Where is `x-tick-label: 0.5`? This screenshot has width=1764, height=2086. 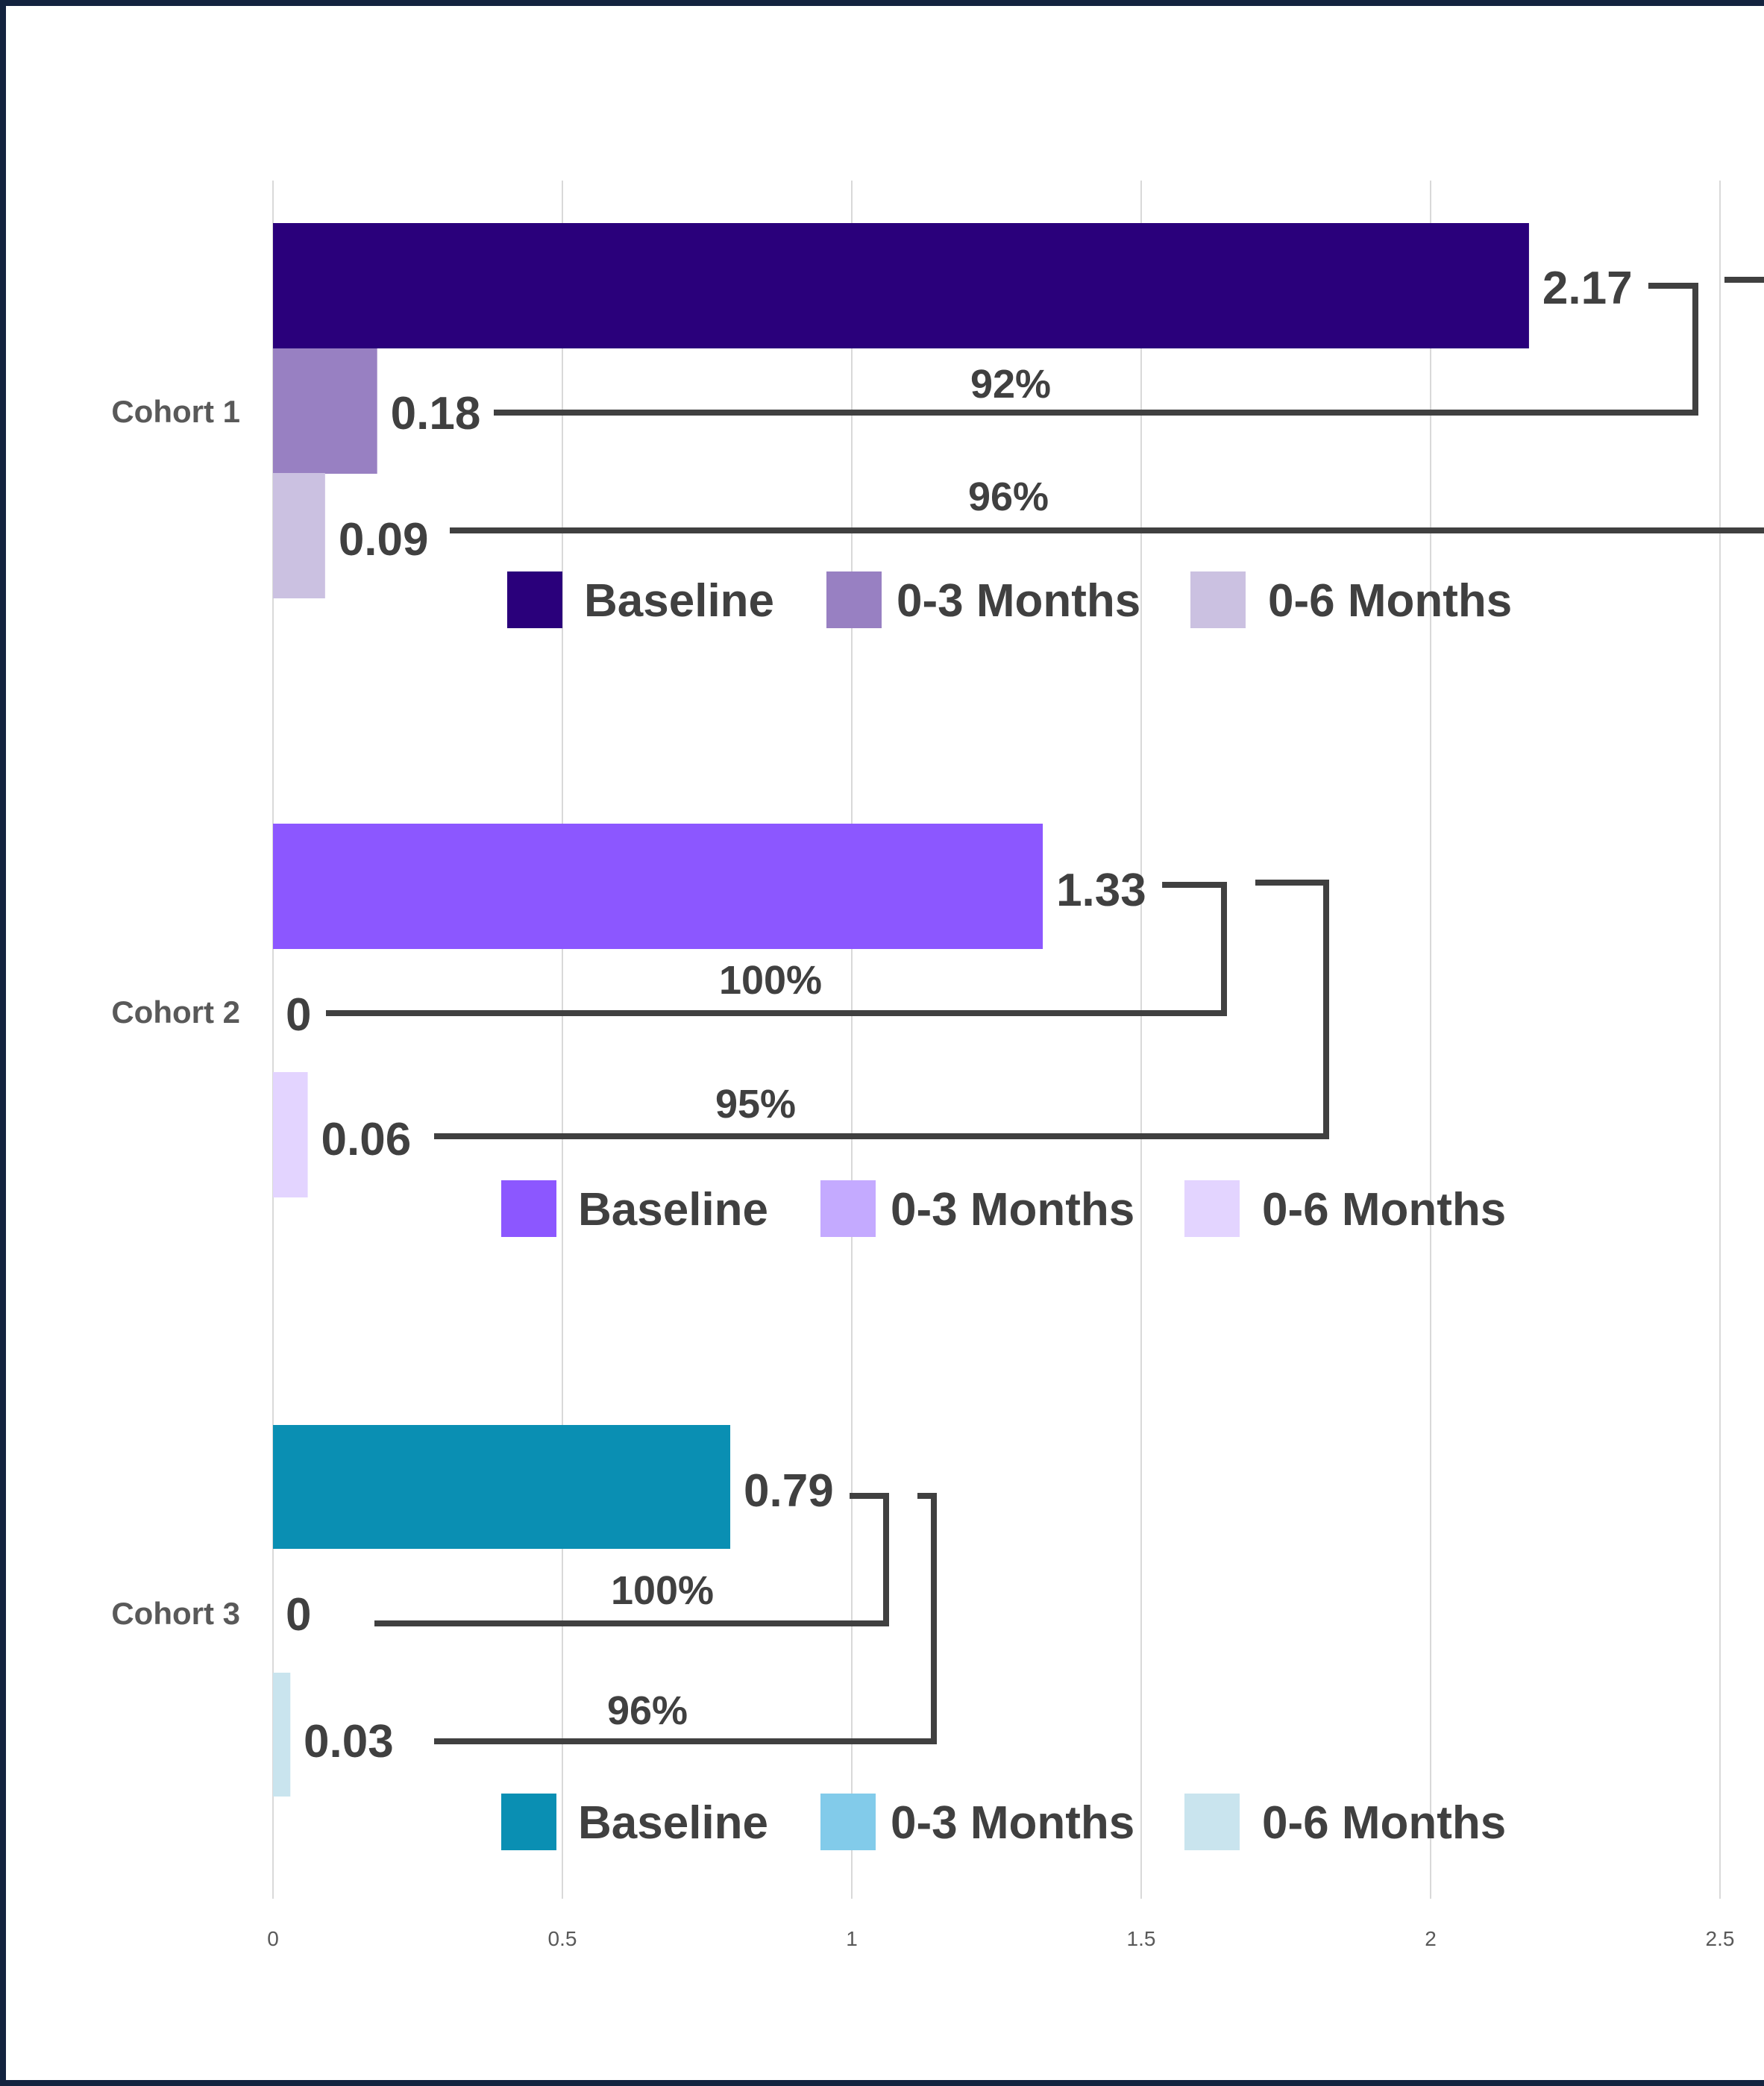
x-tick-label: 0.5 is located at coordinates (562, 1938).